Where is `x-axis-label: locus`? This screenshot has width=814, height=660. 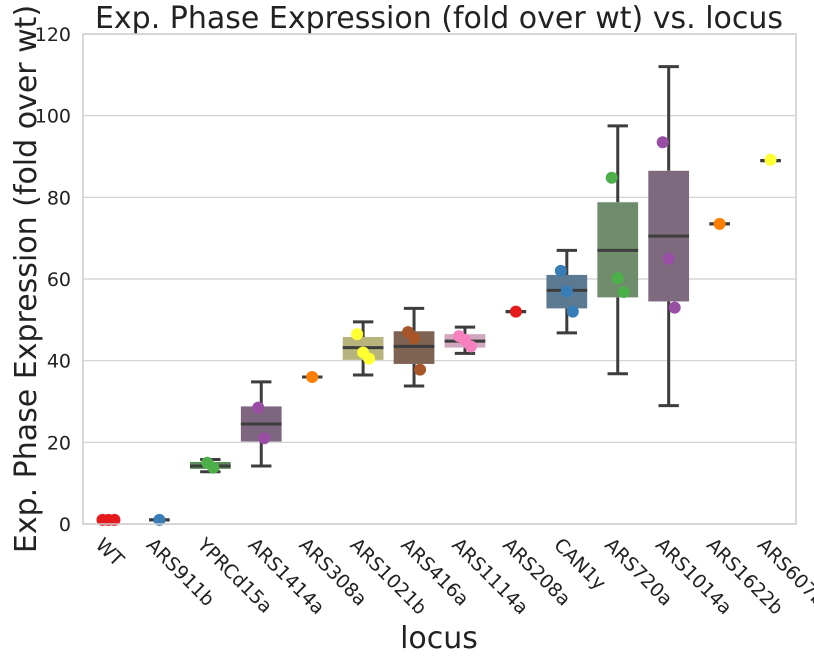
x-axis-label: locus is located at coordinates (439, 638).